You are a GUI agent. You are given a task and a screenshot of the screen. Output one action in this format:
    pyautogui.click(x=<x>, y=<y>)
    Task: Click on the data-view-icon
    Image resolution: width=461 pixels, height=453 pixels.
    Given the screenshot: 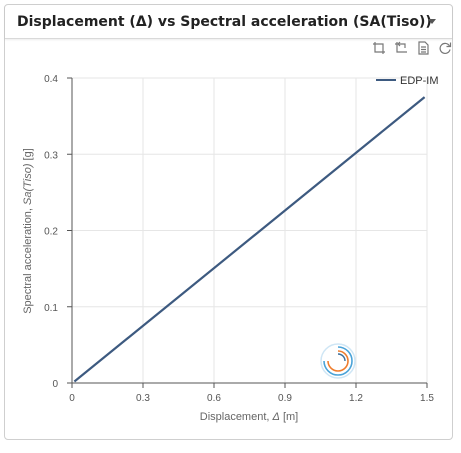 What is the action you would take?
    pyautogui.click(x=423, y=48)
    